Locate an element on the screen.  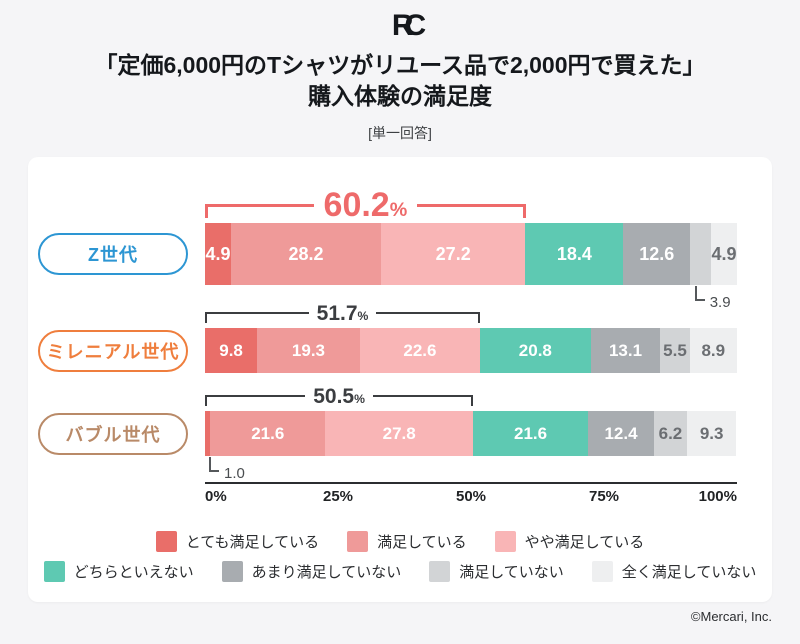
bar-segment: 20.8 is located at coordinates (535, 350).